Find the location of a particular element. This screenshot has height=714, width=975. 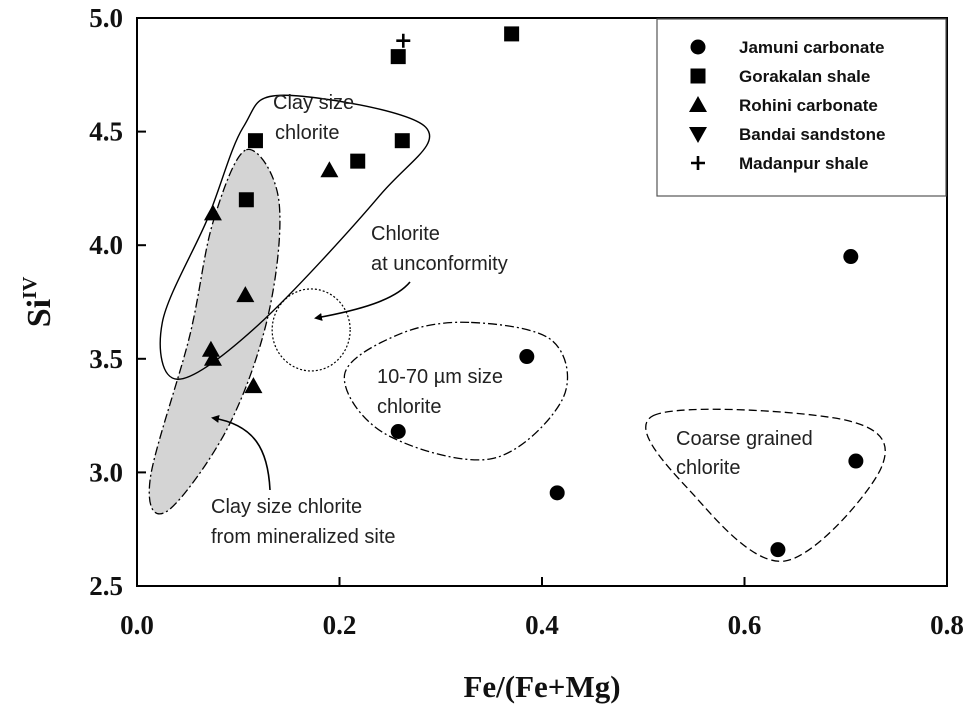

x-tick-label: 0.2 is located at coordinates (340, 625).